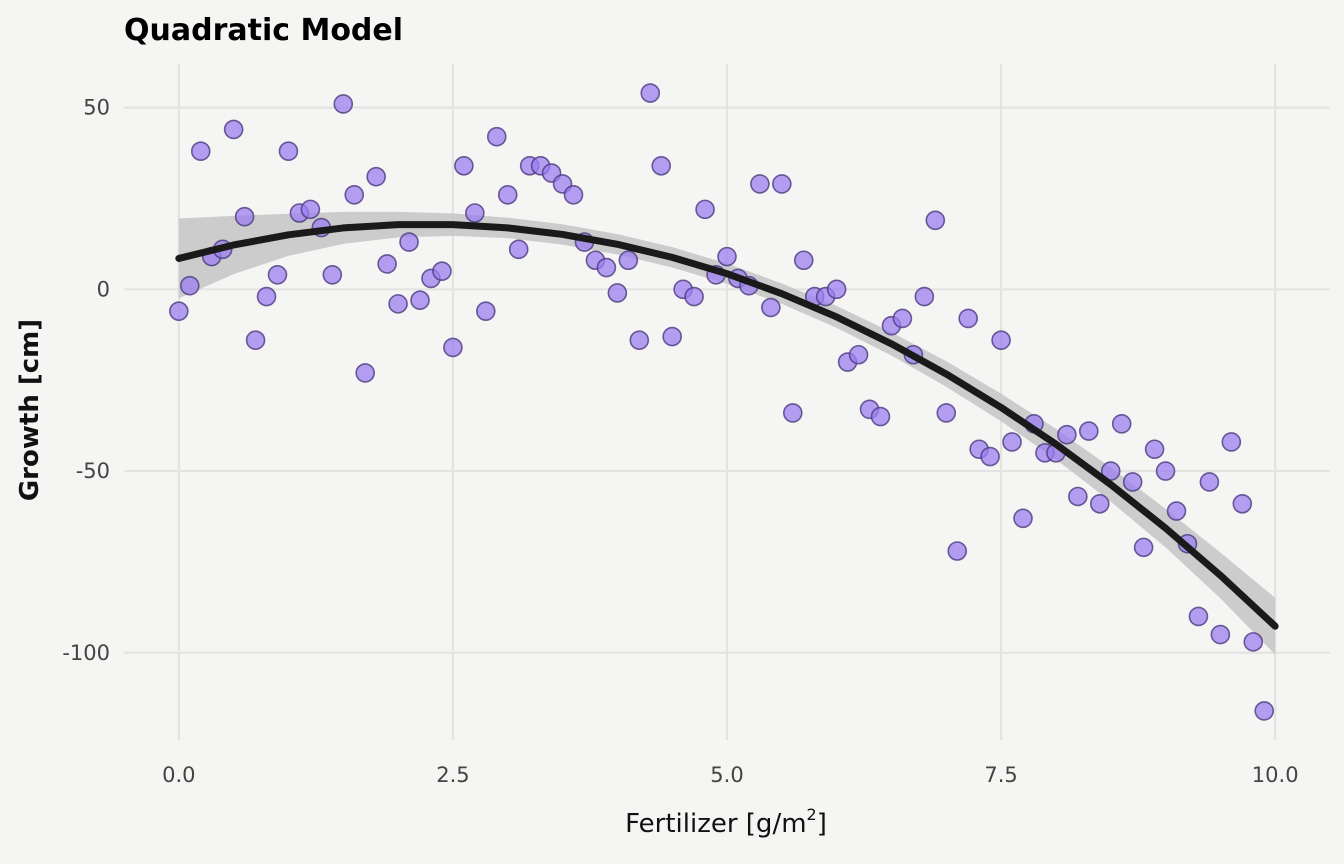 Image resolution: width=1344 pixels, height=864 pixels. What do you see at coordinates (86, 380) in the screenshot?
I see `y-tick-labels: 50 0 -50 -100` at bounding box center [86, 380].